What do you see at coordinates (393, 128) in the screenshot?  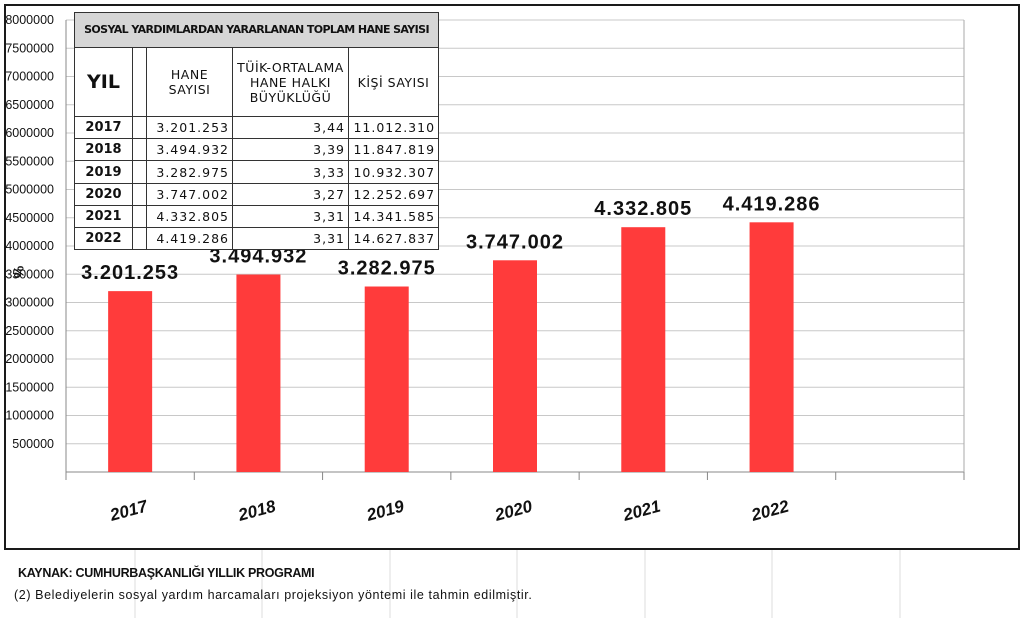 I see `person-count-cell: 11.012.310` at bounding box center [393, 128].